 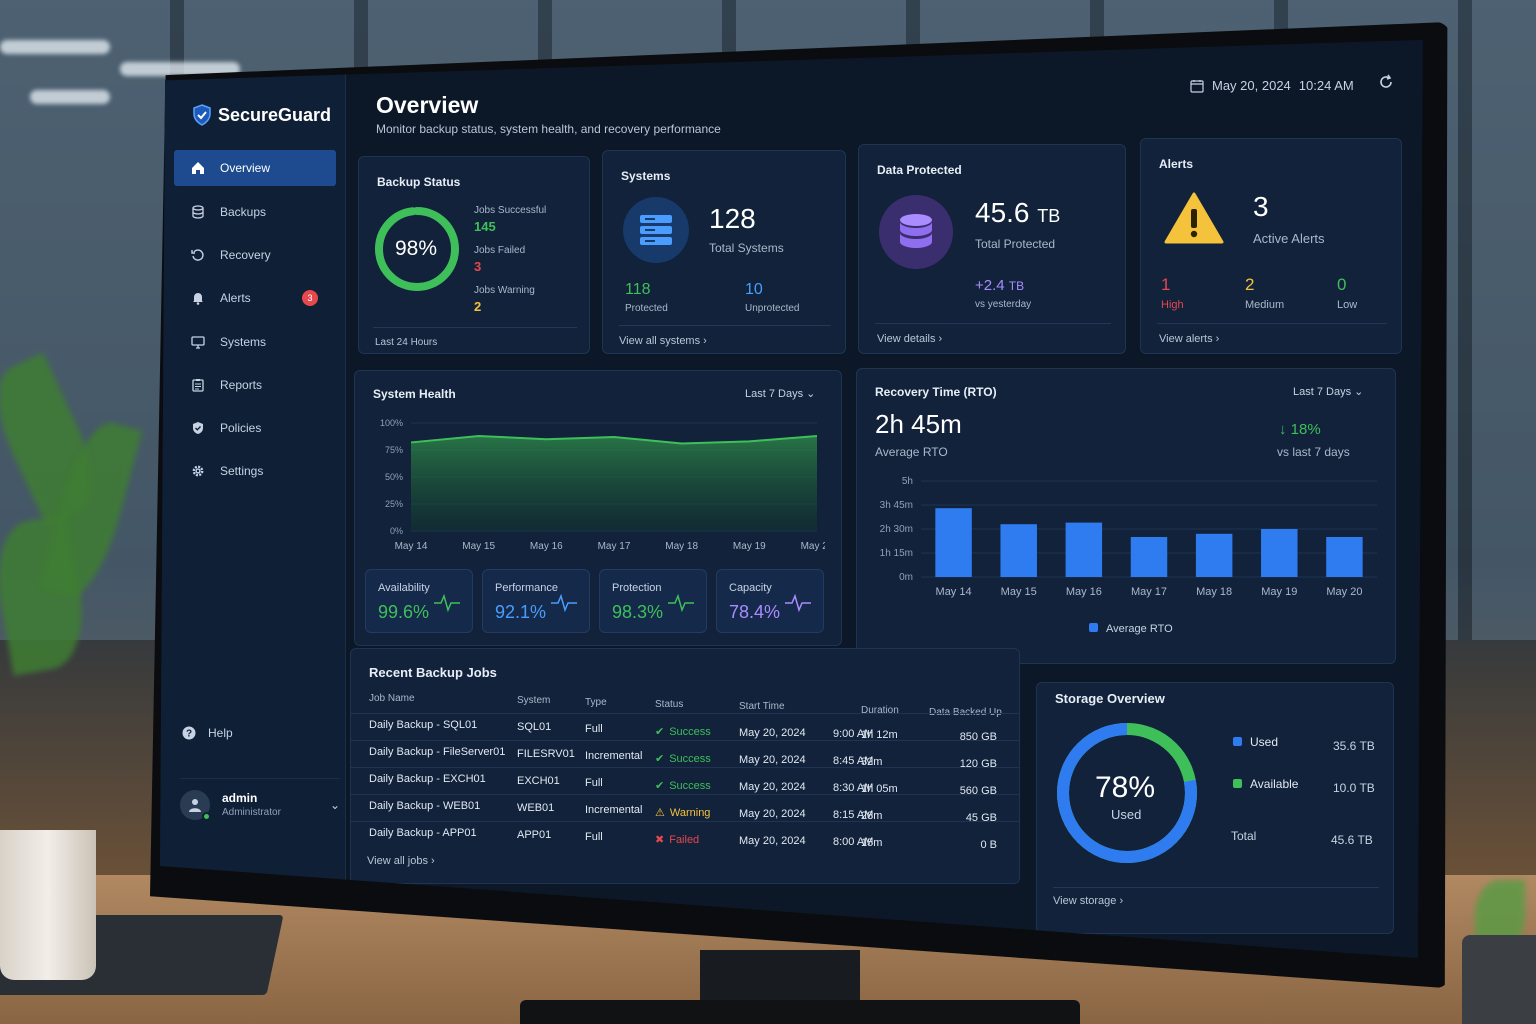 I want to click on ceiling-light, so click(x=180, y=69).